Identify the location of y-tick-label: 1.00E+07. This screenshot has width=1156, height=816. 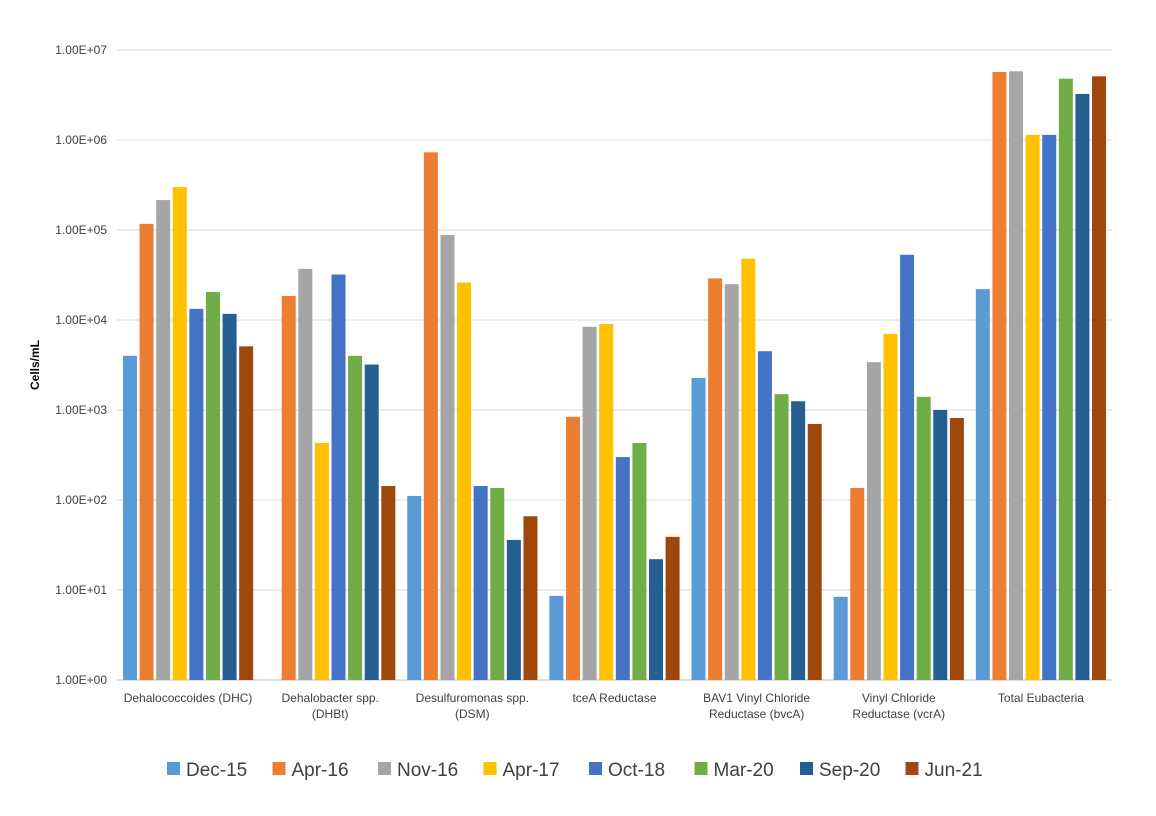
(81, 50).